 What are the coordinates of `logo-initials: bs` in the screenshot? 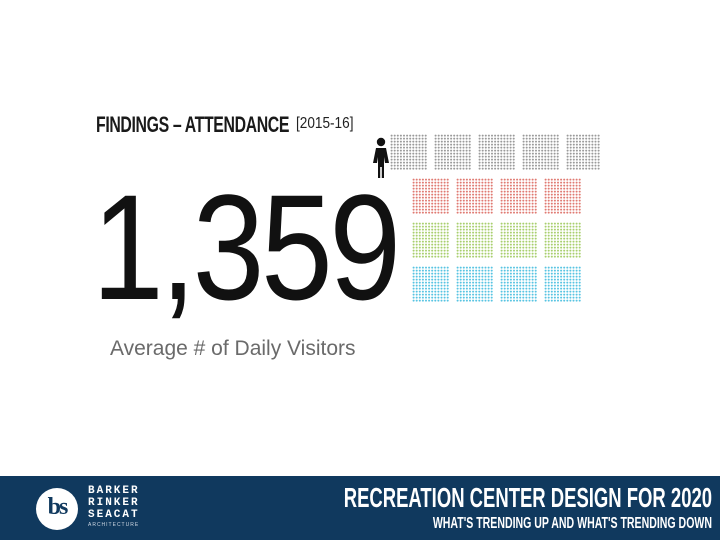 It's located at (58, 507).